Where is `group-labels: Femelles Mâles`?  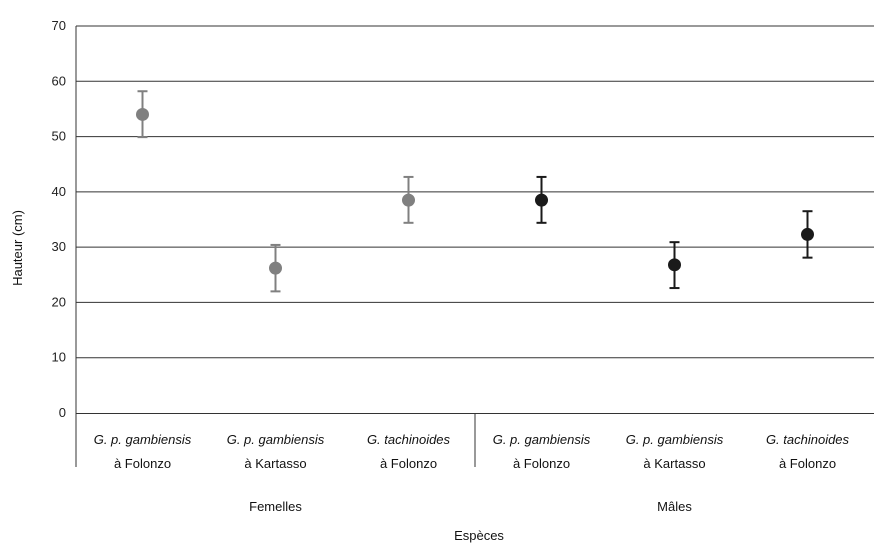 group-labels: Femelles Mâles is located at coordinates (470, 506).